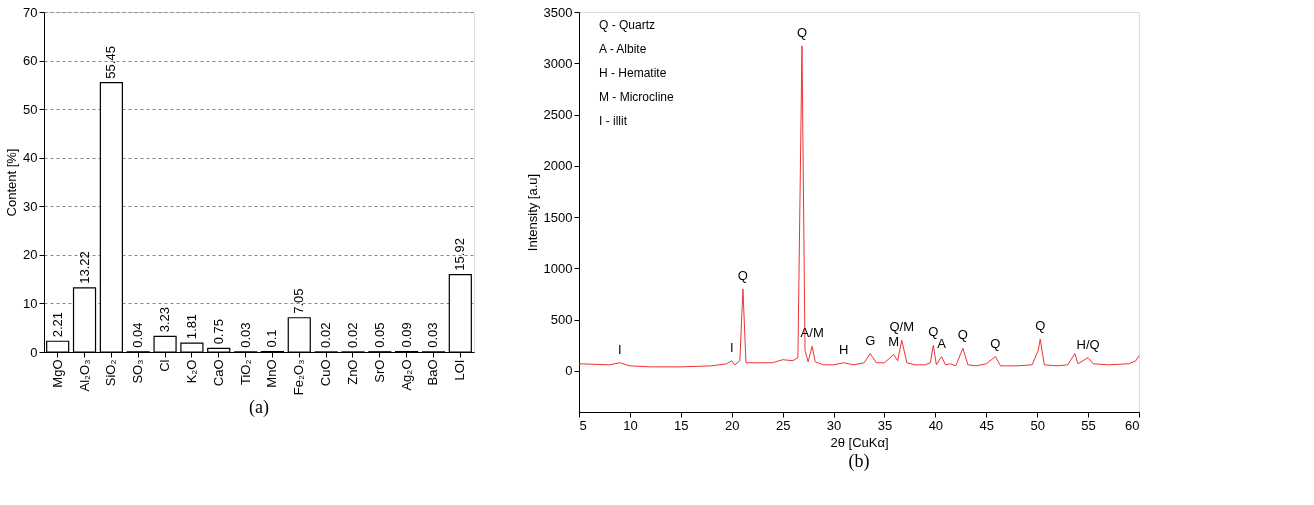 This screenshot has height=505, width=1314. What do you see at coordinates (532, 212) in the screenshot?
I see `y-axis-title: Intensity [a.u]` at bounding box center [532, 212].